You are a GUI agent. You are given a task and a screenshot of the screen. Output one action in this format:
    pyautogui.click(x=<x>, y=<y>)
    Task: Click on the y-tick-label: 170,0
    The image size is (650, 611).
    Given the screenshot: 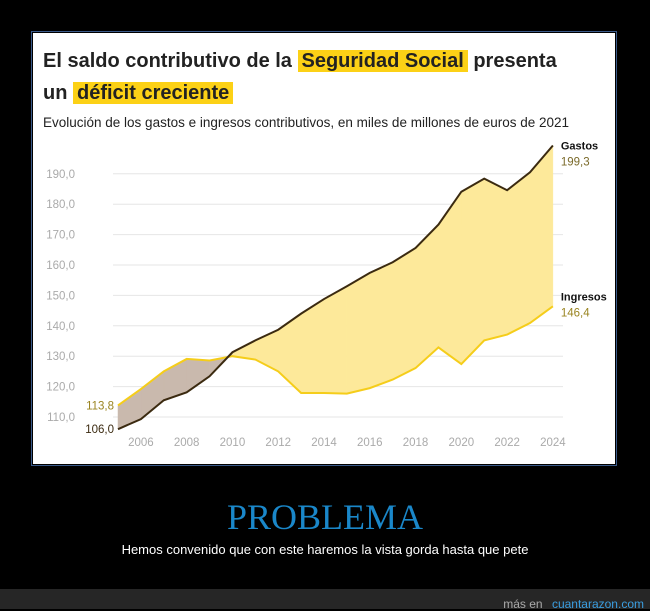 What is the action you would take?
    pyautogui.click(x=60, y=236)
    